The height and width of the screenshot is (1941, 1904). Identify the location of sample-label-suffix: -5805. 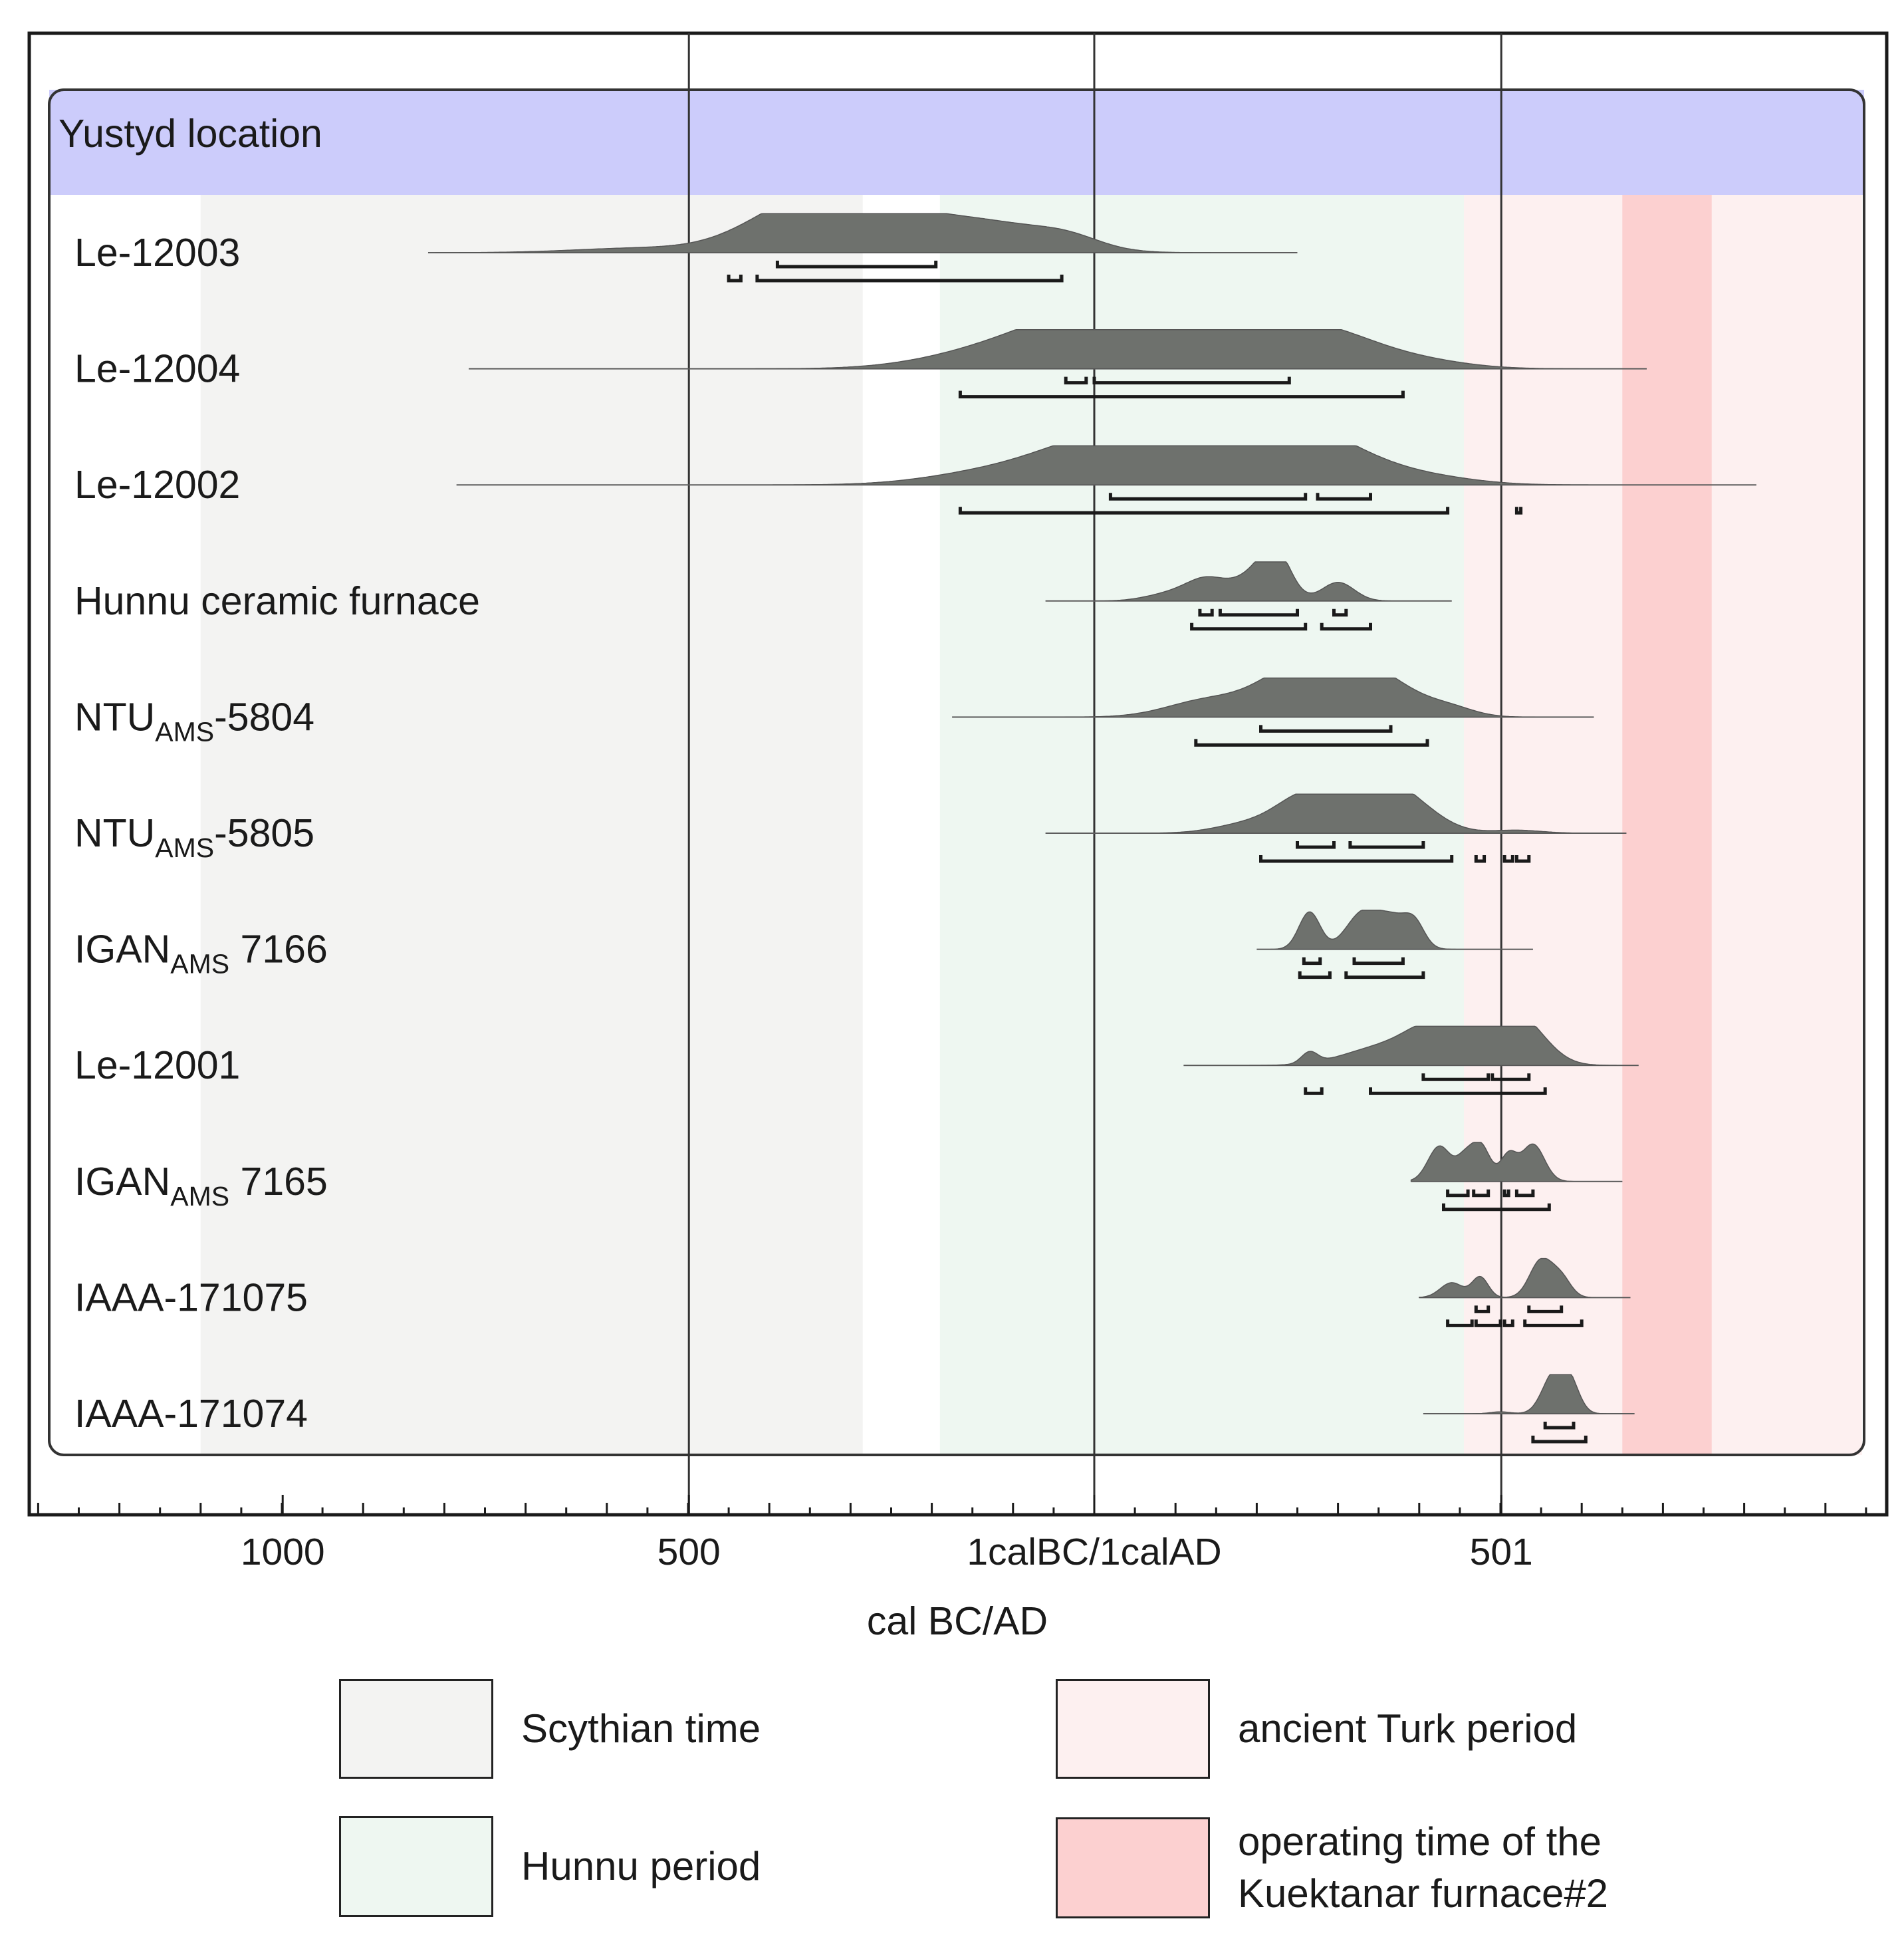
(264, 833).